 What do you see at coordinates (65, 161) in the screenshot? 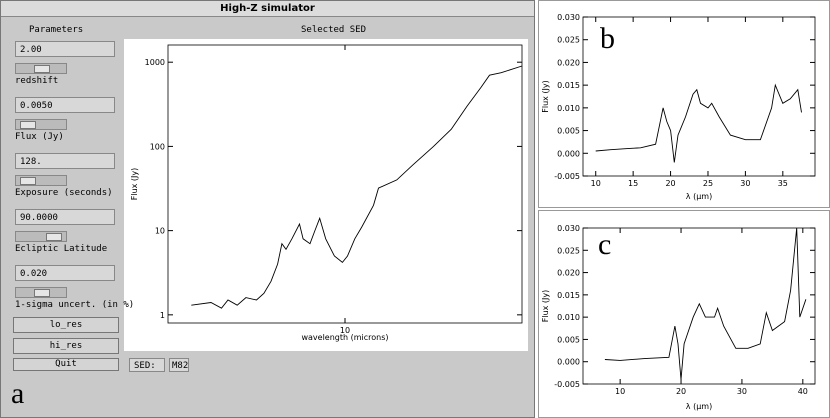
I see `input-field: 128.` at bounding box center [65, 161].